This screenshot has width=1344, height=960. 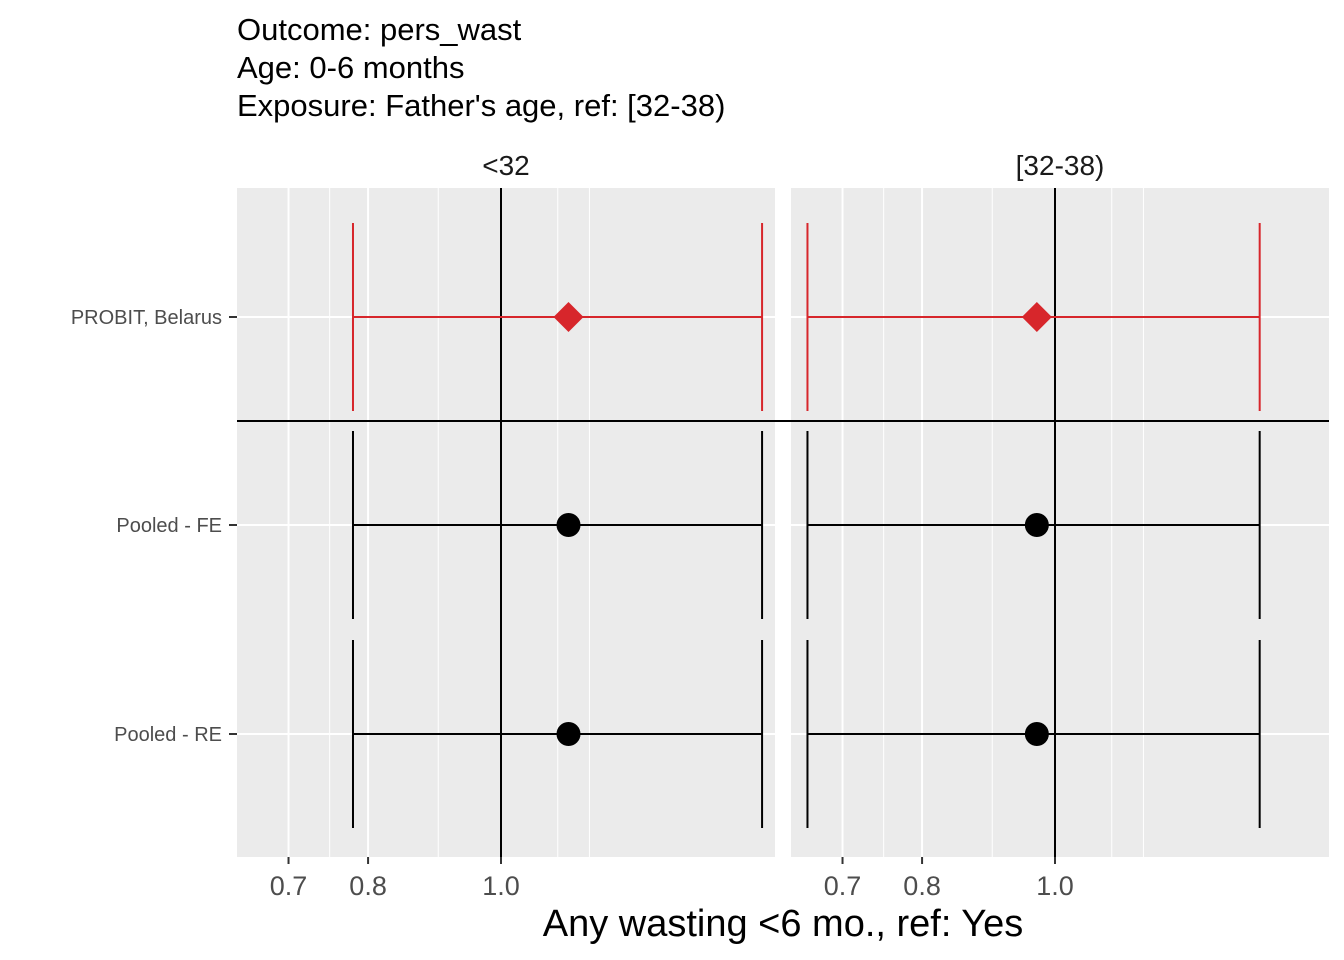 I want to click on row-label: Pooled - RE, so click(x=168, y=735).